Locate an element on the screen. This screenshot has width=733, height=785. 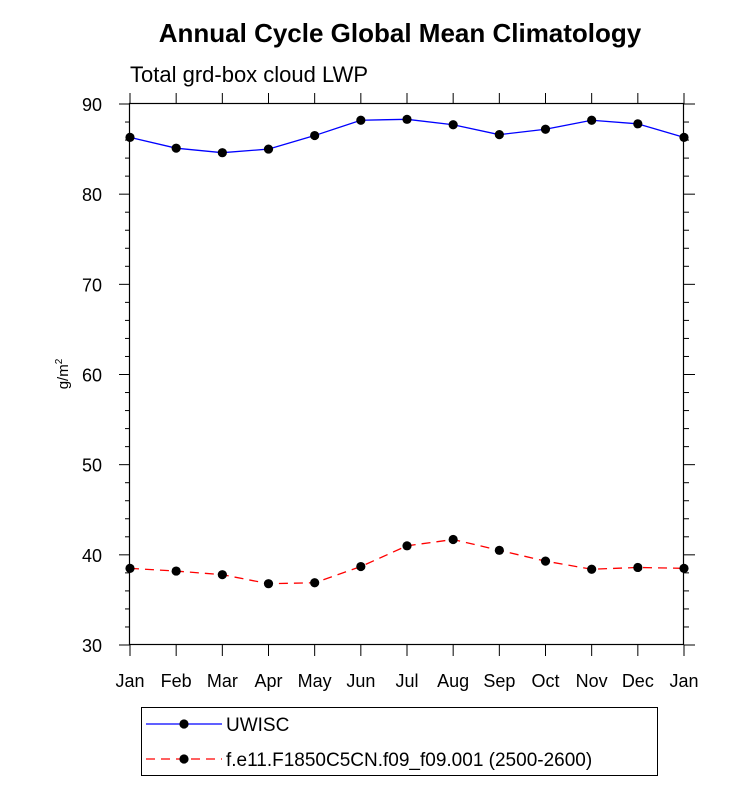
x-tick-label: May is located at coordinates (315, 681).